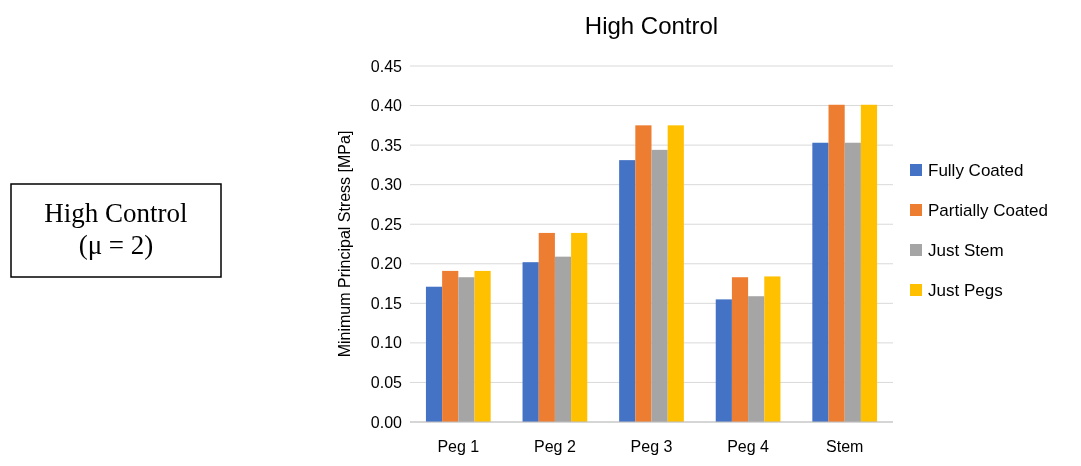 The height and width of the screenshot is (466, 1081). I want to click on y-tick-label: 0.05, so click(386, 383).